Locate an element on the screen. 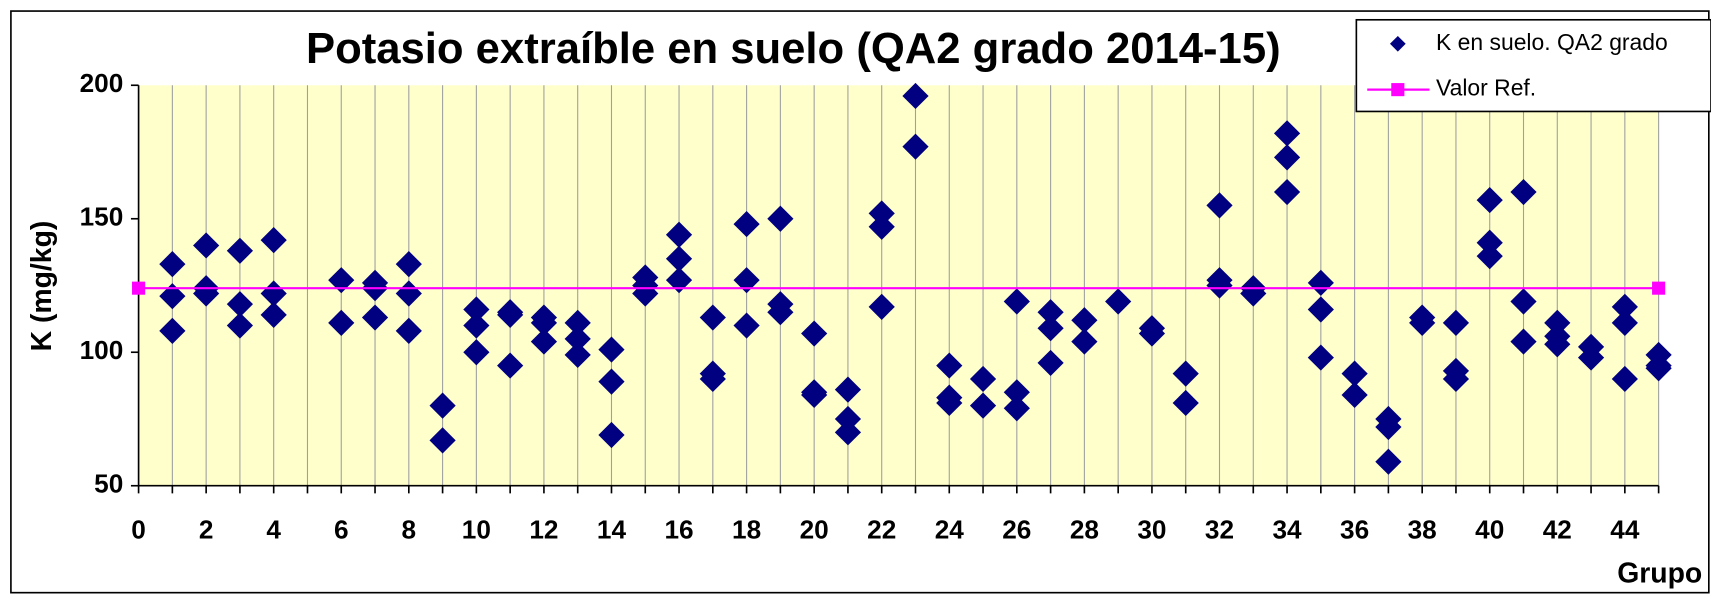 The height and width of the screenshot is (595, 1711). x-axis-label: Grupo is located at coordinates (1659, 574).